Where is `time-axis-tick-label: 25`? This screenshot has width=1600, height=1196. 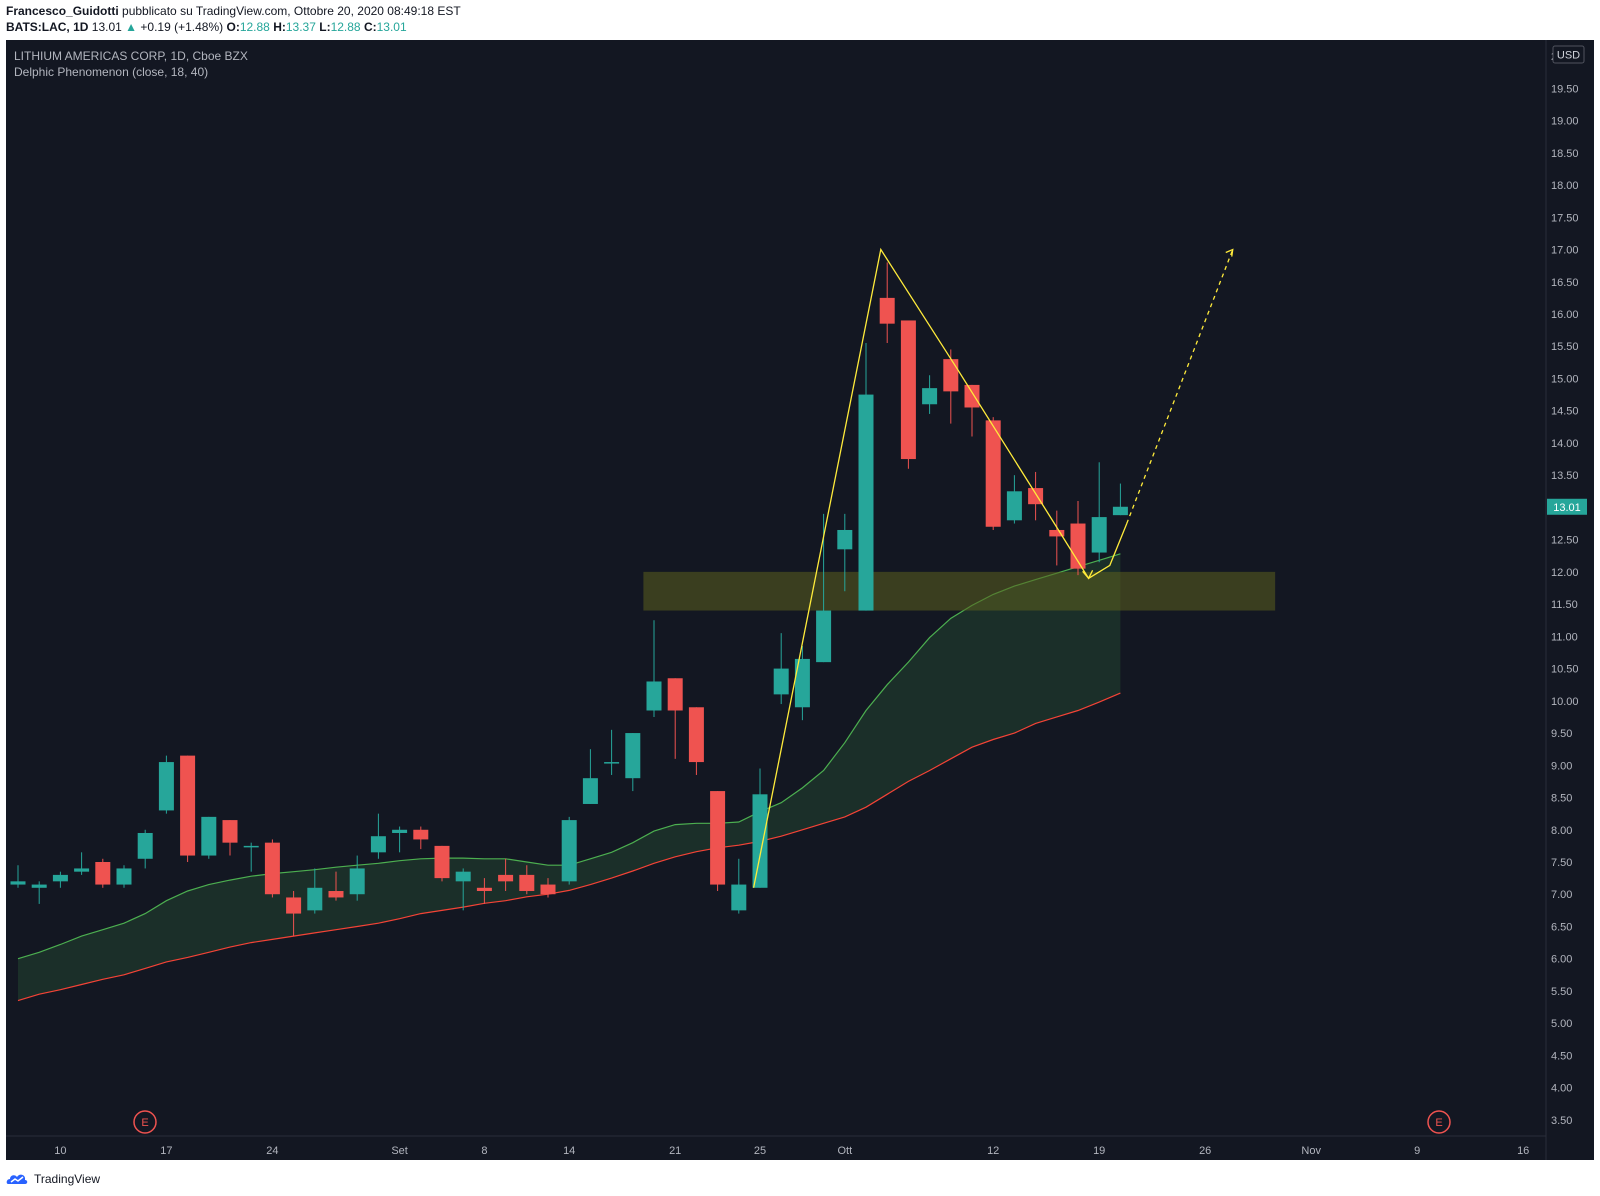
time-axis-tick-label: 25 is located at coordinates (760, 1151).